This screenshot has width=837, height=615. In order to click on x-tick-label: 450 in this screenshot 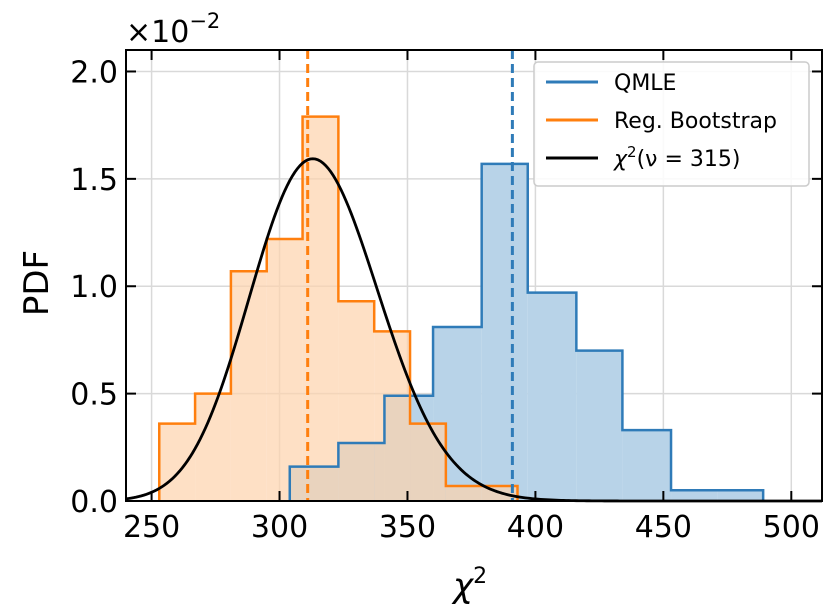, I will do `click(663, 527)`.